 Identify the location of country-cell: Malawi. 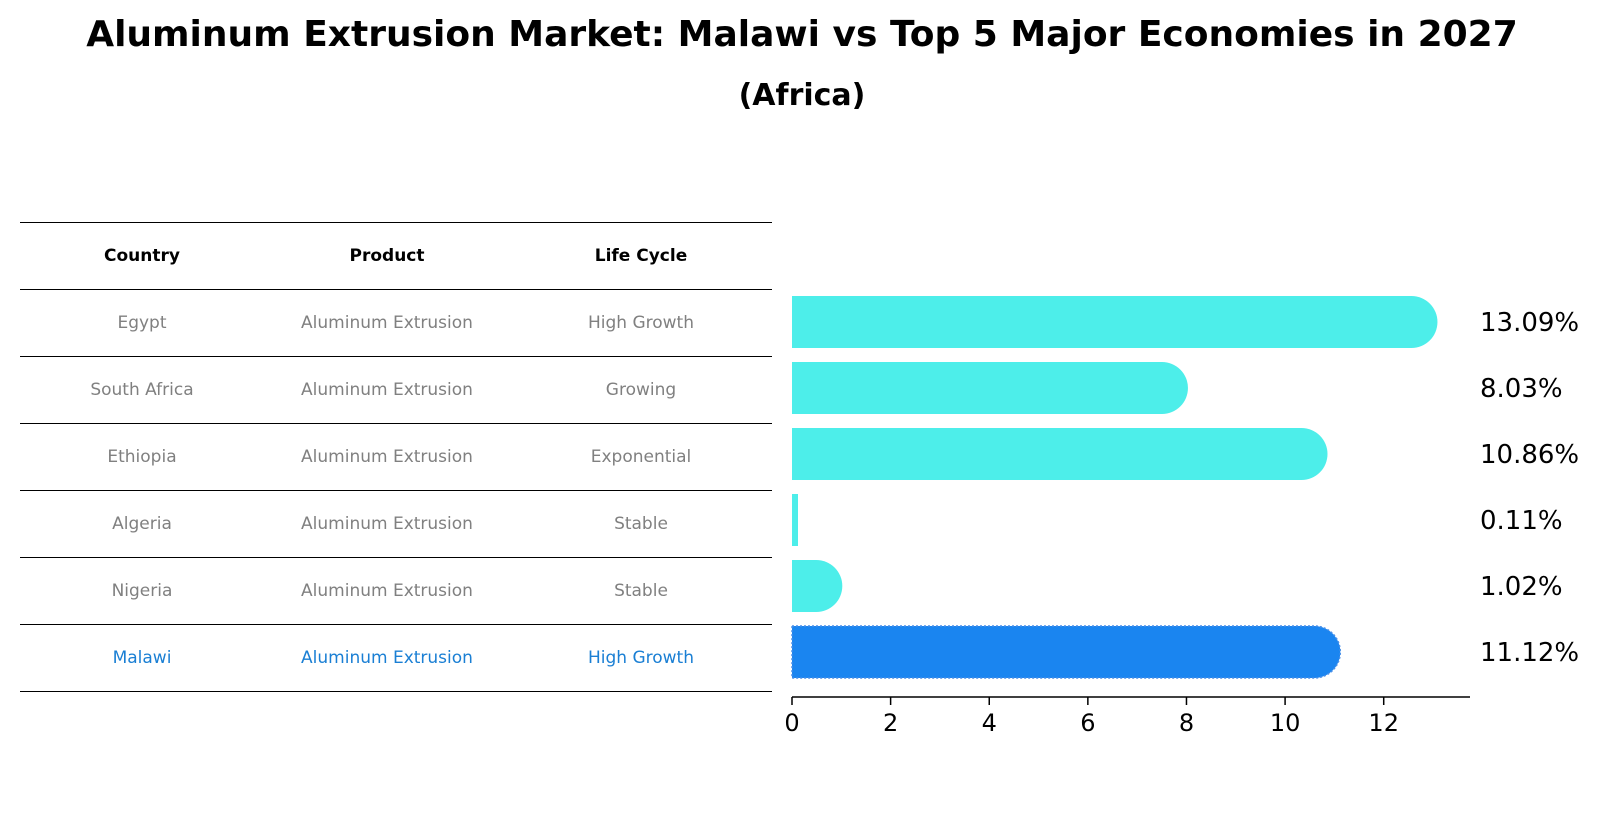
(142, 658).